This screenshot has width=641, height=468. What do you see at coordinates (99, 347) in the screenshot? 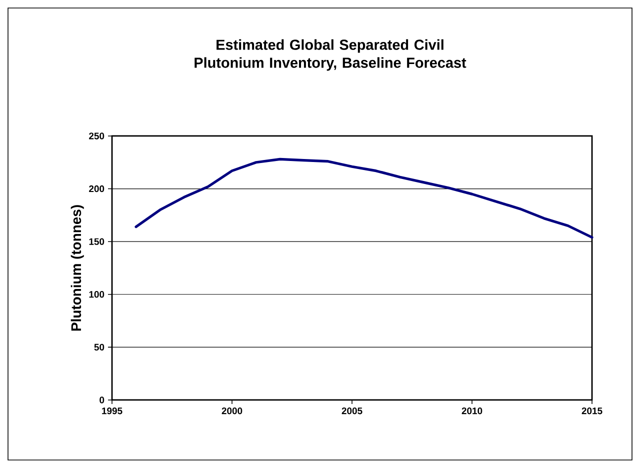
I see `y-tick-label: 50` at bounding box center [99, 347].